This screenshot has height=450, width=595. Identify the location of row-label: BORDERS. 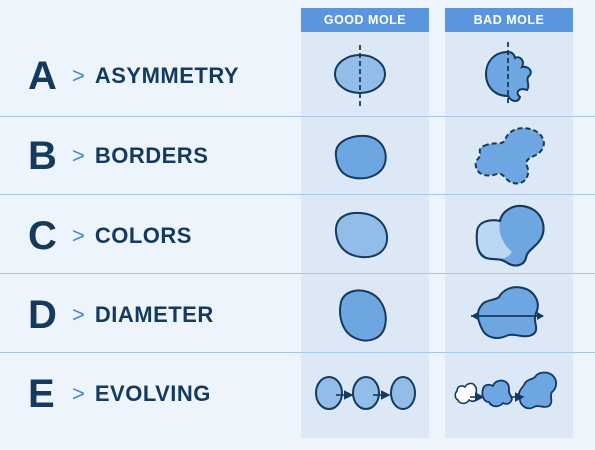
(151, 155).